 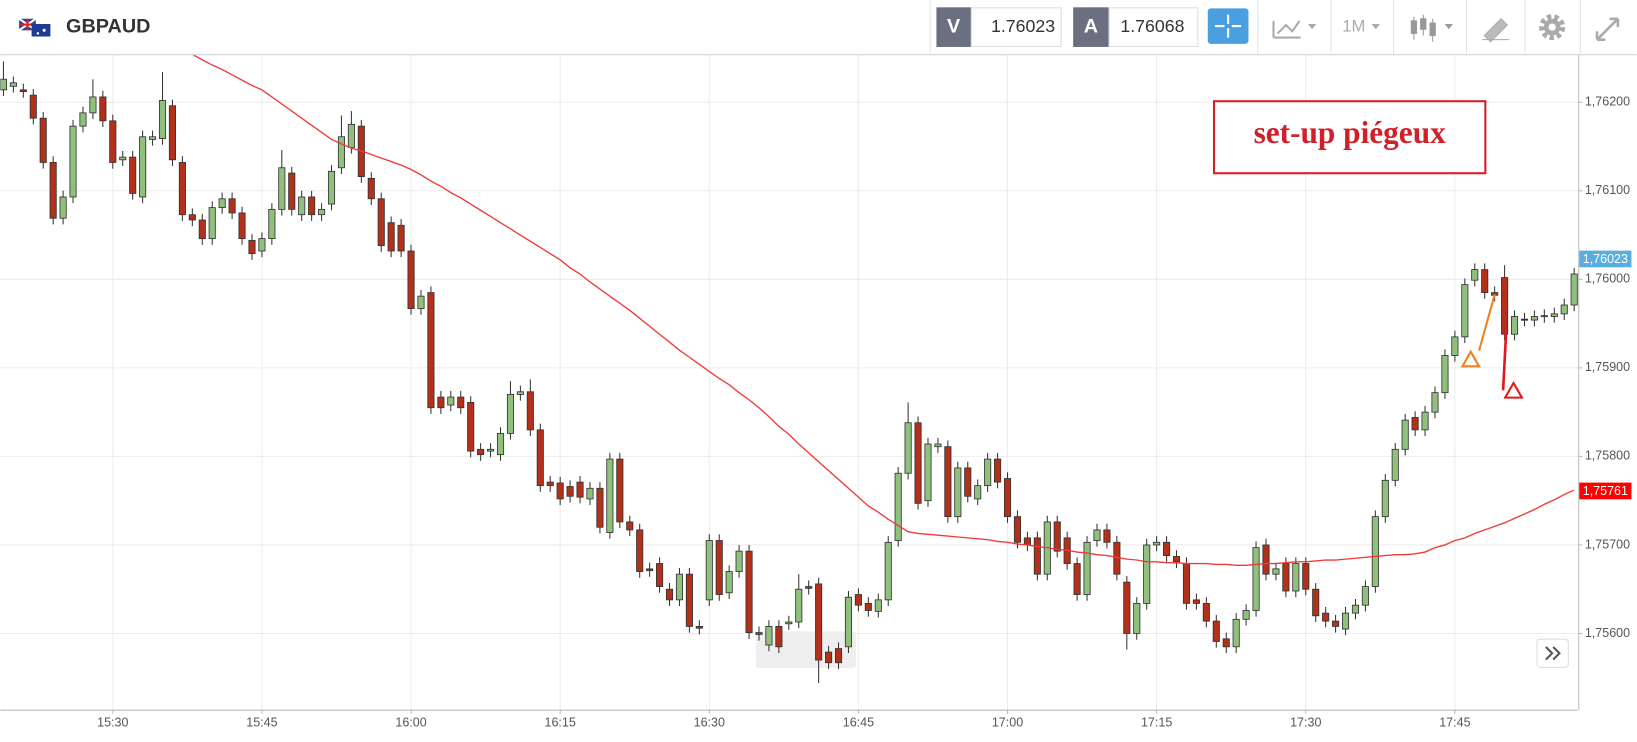 I want to click on annotation: set-up piégeux, so click(x=1350, y=132).